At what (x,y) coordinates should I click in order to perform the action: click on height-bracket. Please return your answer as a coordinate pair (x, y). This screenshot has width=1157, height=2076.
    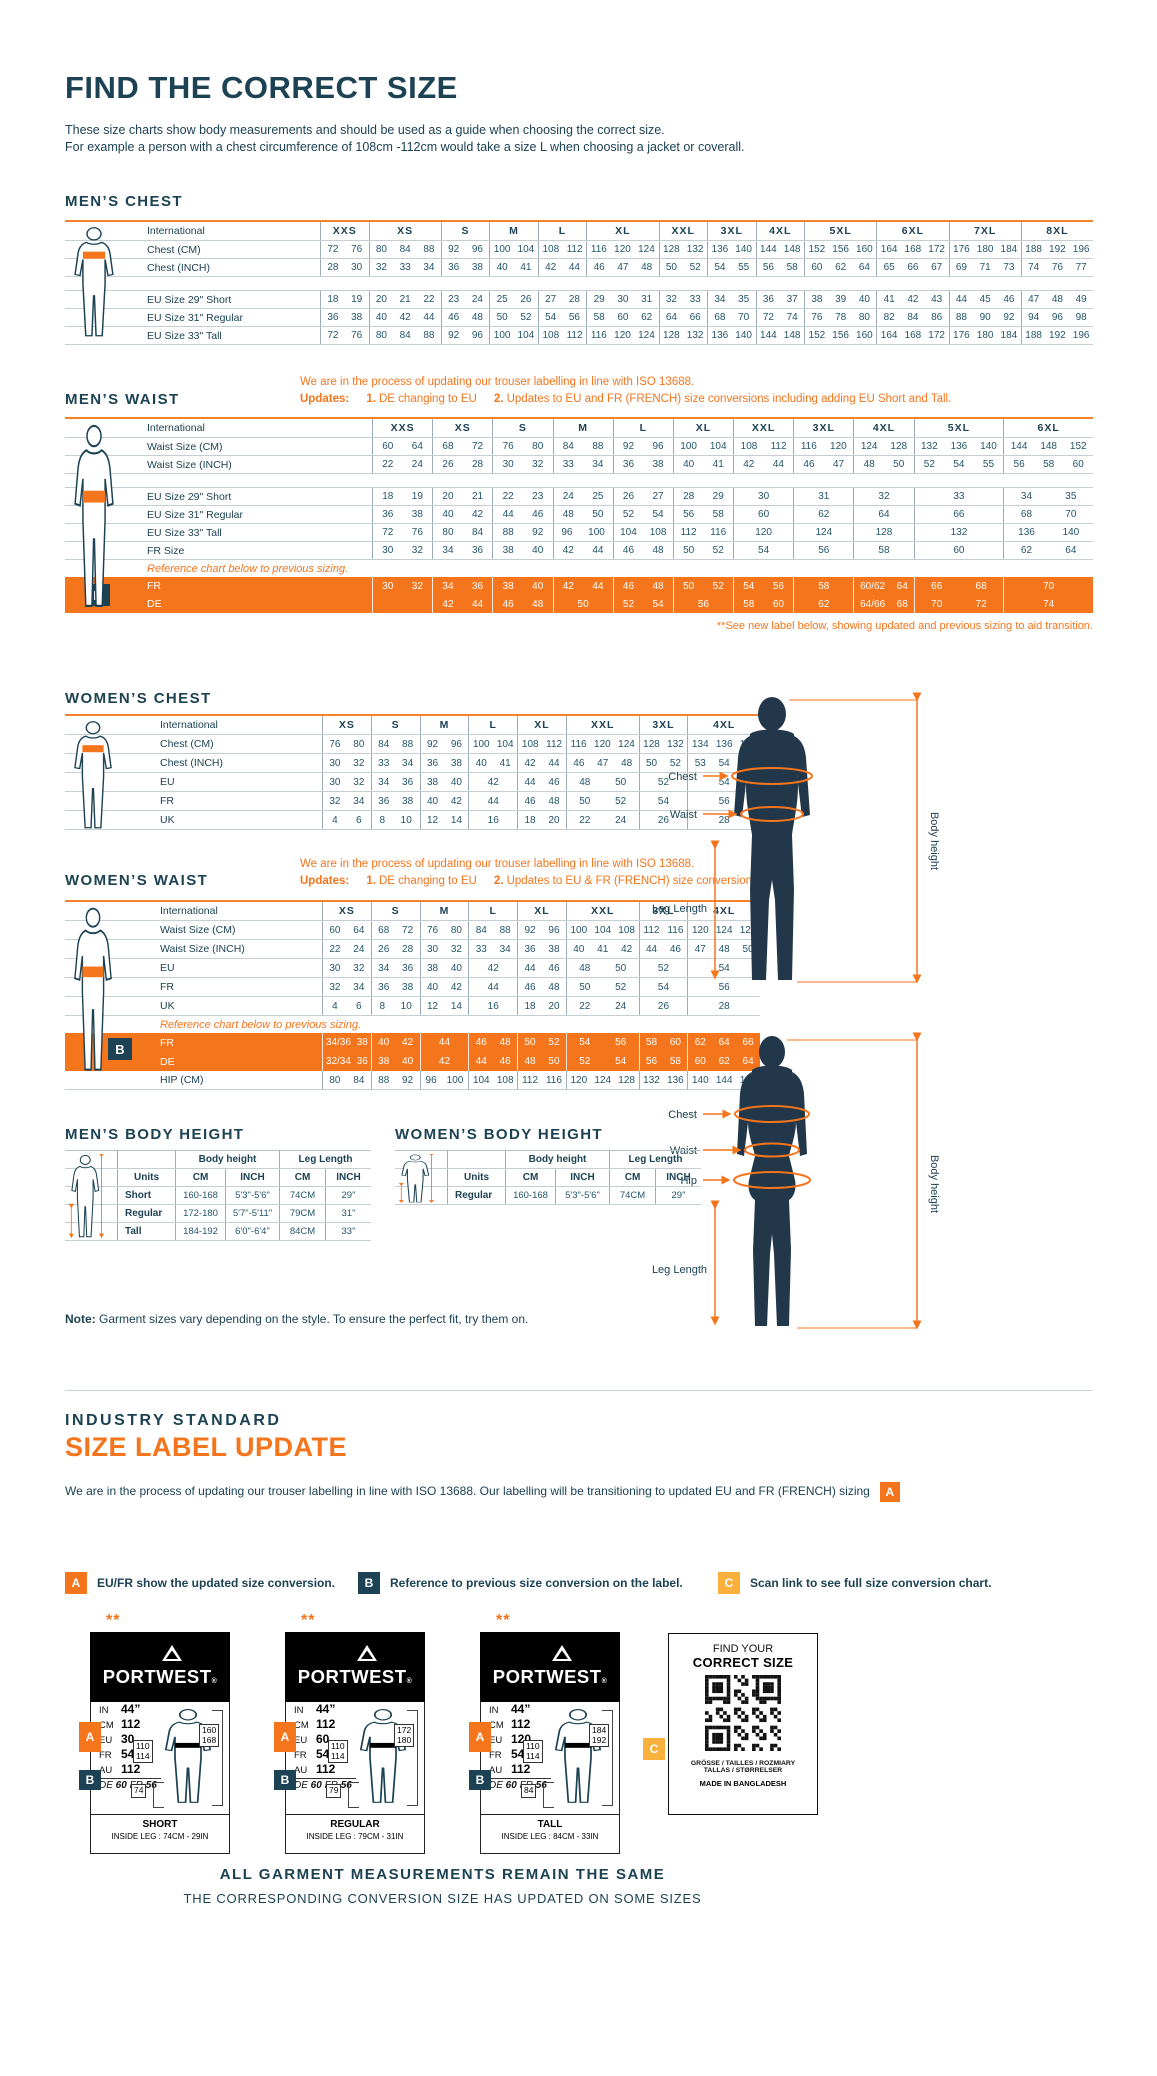
    Looking at the image, I should click on (607, 1758).